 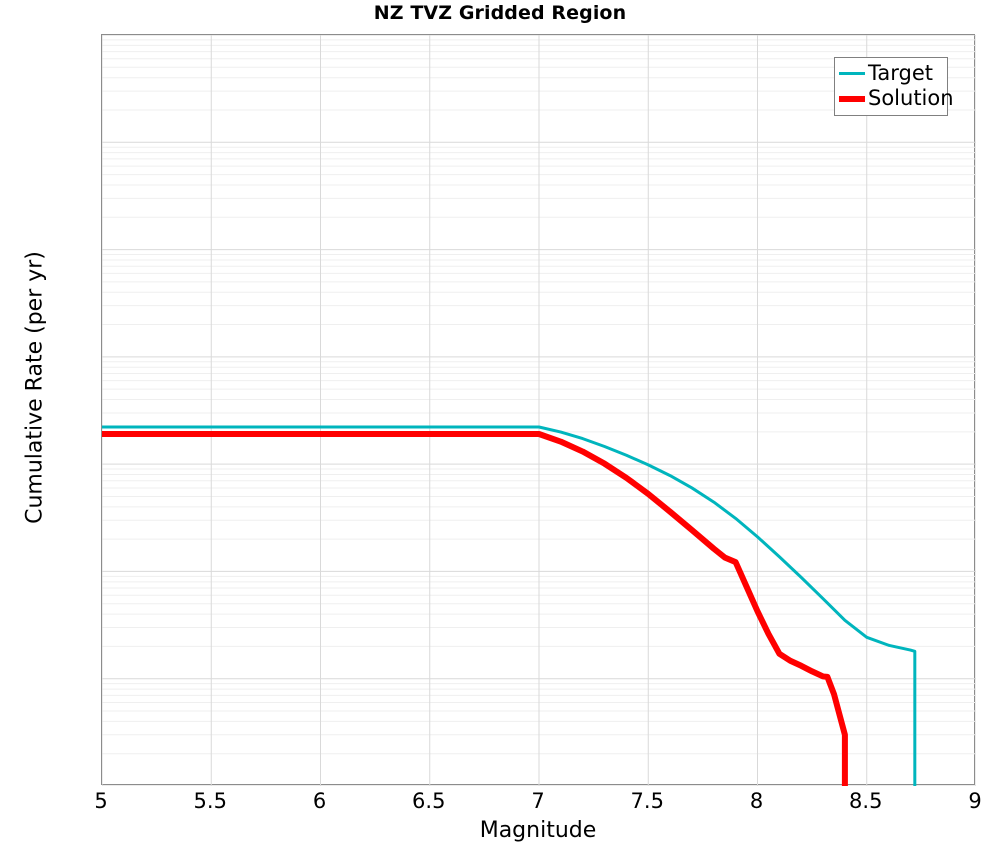 I want to click on x-tick-label: 6, so click(x=319, y=801).